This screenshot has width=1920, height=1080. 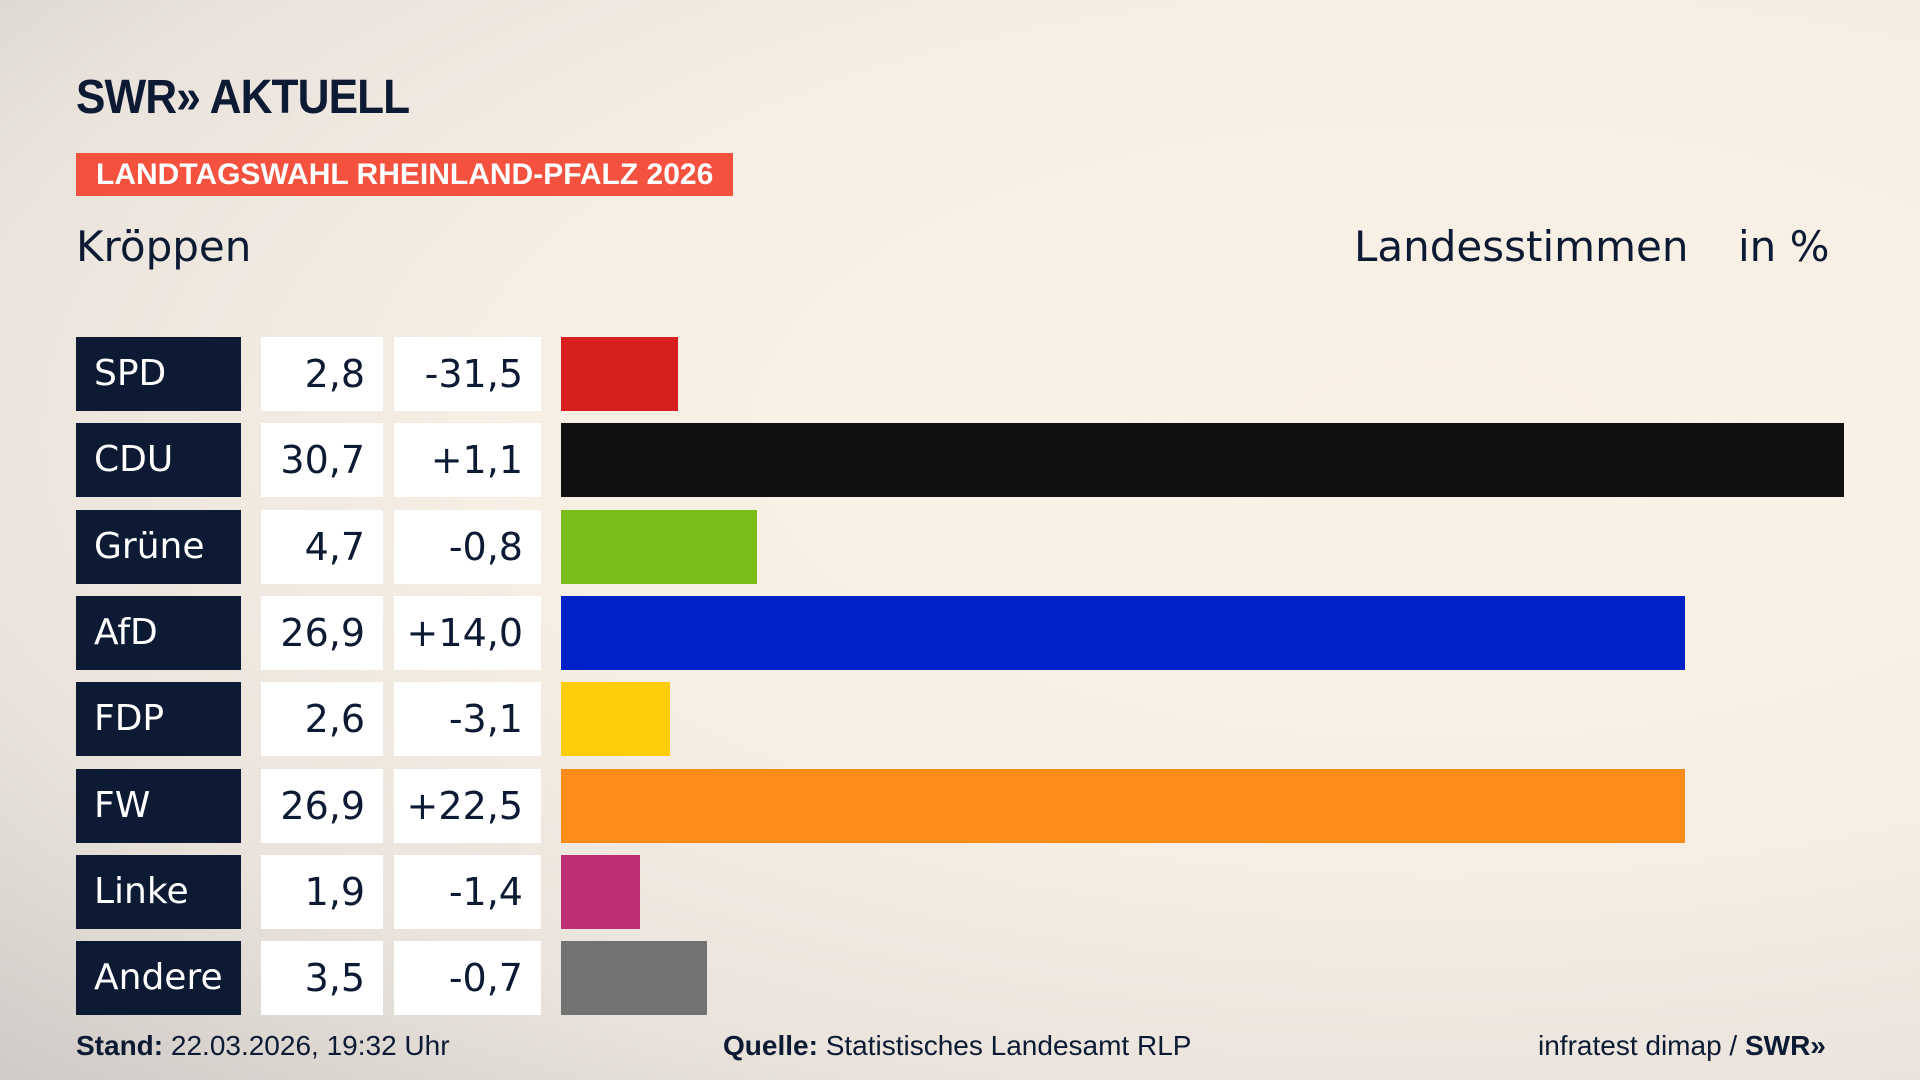 What do you see at coordinates (1638, 1045) in the screenshot?
I see `credit-text: infratest dimap /` at bounding box center [1638, 1045].